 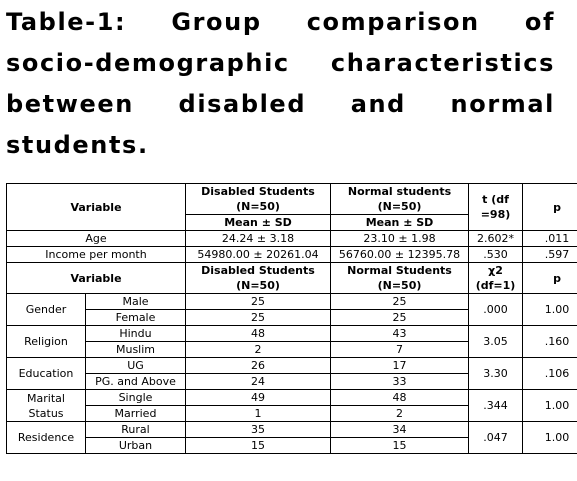 What do you see at coordinates (495, 373) in the screenshot?
I see `stat-cell: 3.30` at bounding box center [495, 373].